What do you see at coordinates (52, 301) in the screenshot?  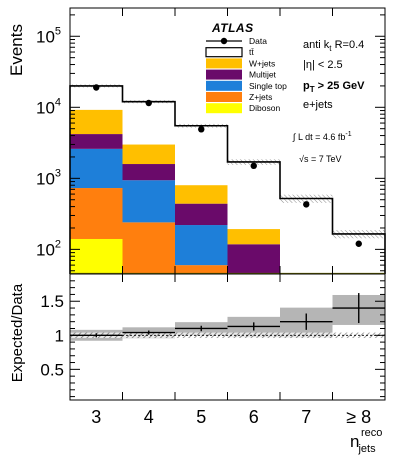 I see `lower-ytick-label: 1.5` at bounding box center [52, 301].